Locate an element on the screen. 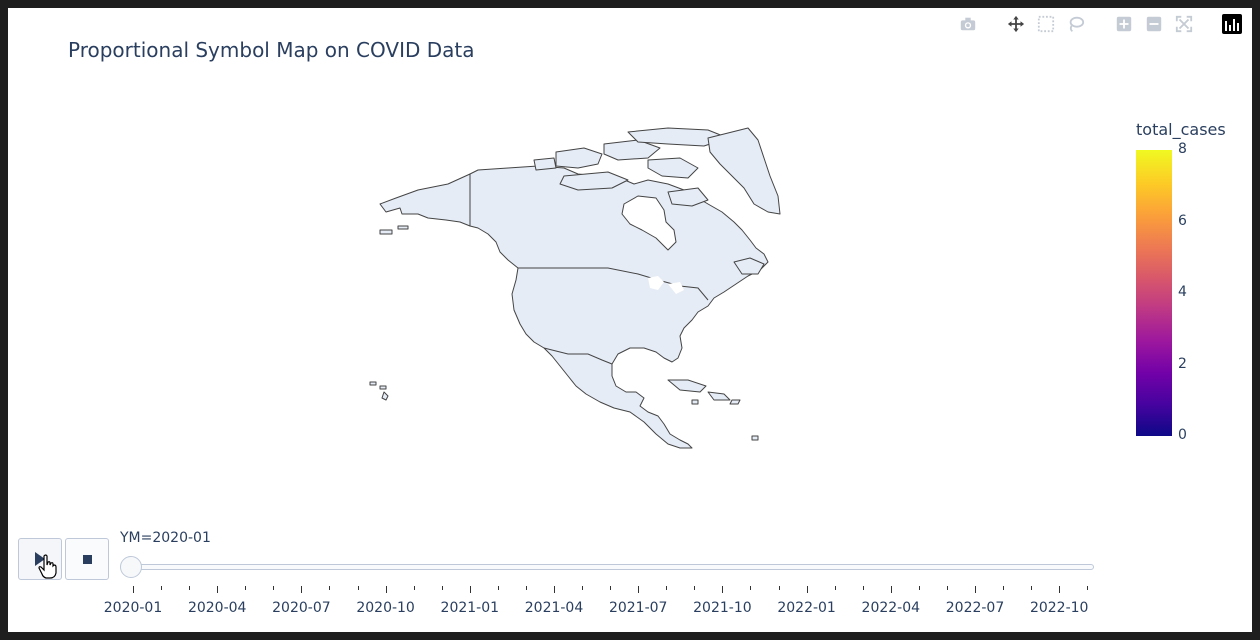 This screenshot has width=1260, height=640. border-us-canada is located at coordinates (613, 284).